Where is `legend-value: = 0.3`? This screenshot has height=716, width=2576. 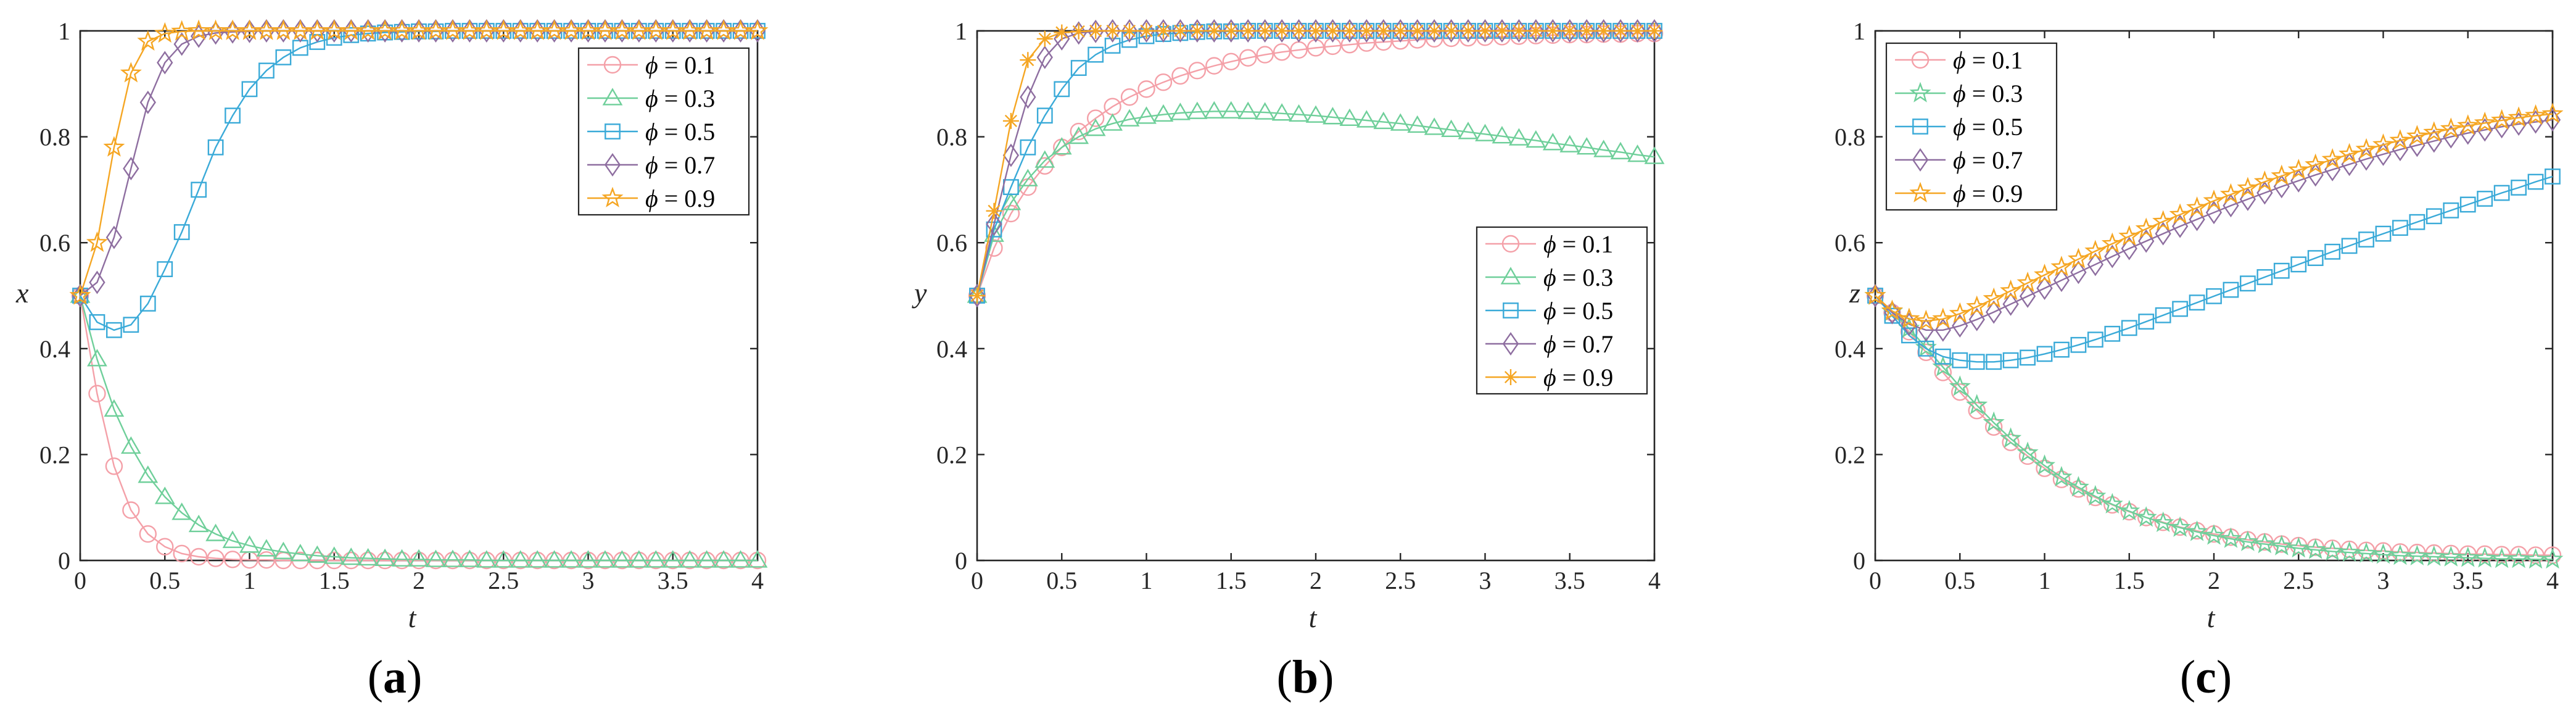
legend-value: = 0.3 is located at coordinates (1994, 93).